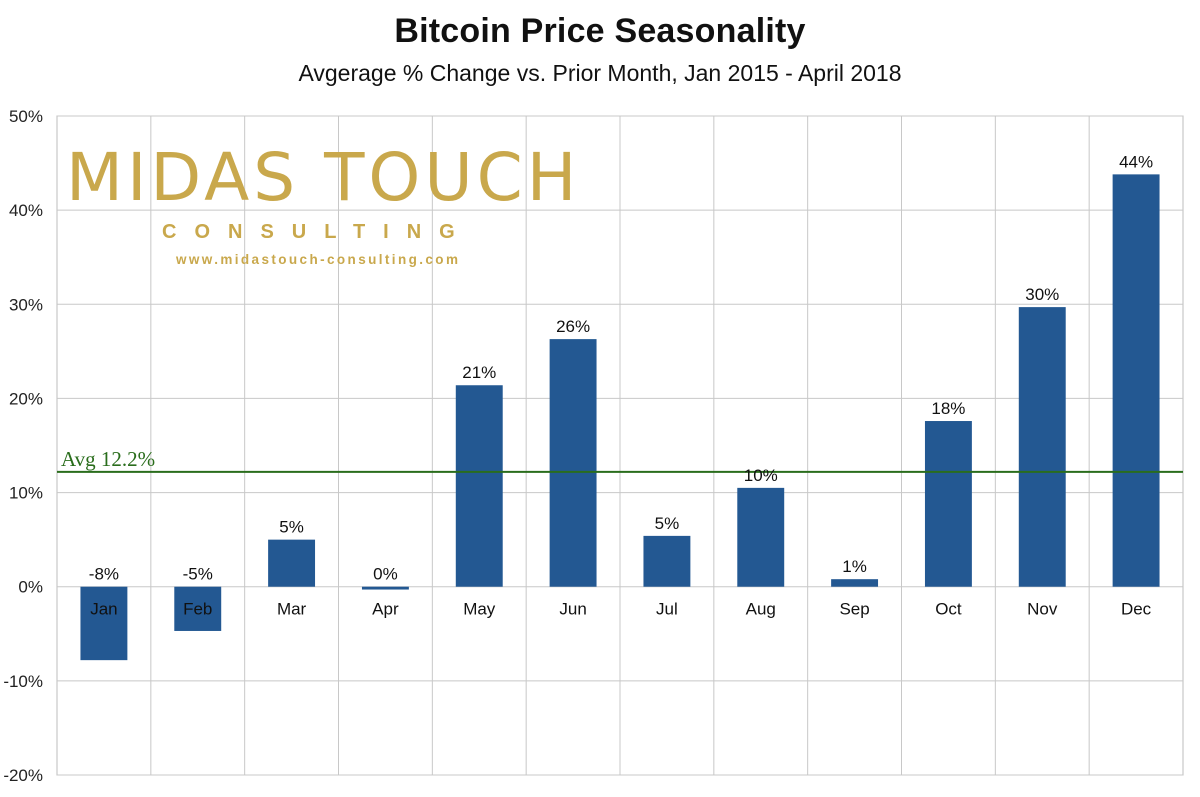  Describe the element at coordinates (1042, 609) in the screenshot. I see `x-tick-label: Nov` at that location.